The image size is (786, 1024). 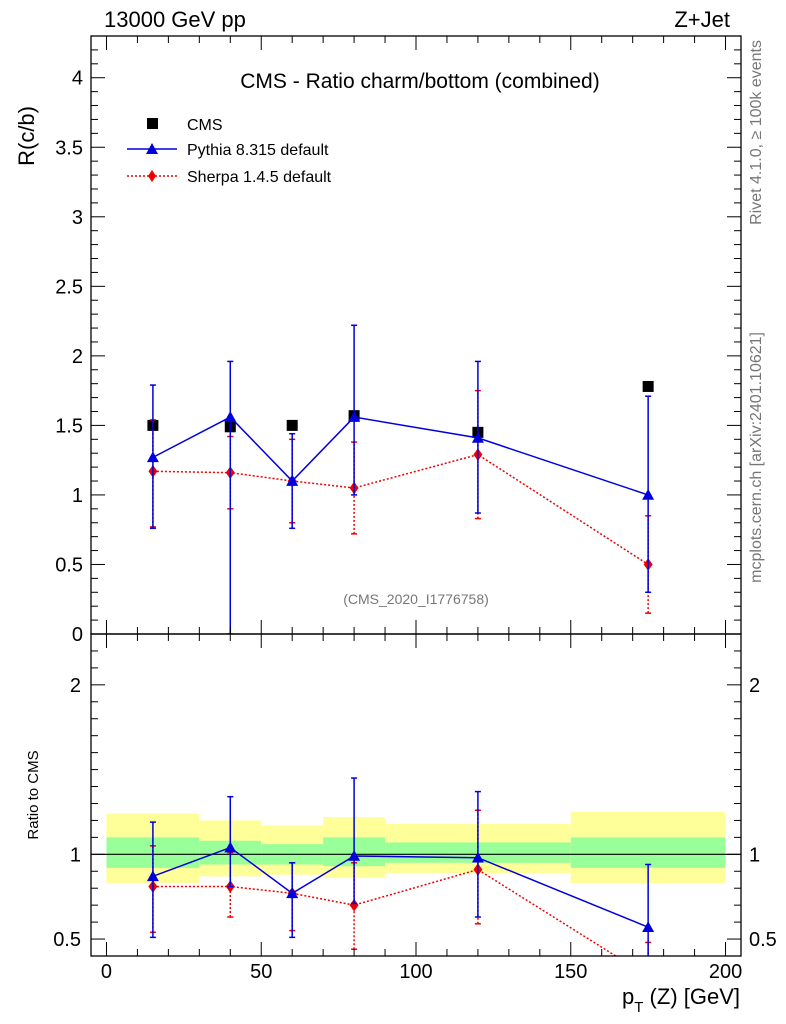 What do you see at coordinates (702, 19) in the screenshot?
I see `header-right-label: Z+Jet` at bounding box center [702, 19].